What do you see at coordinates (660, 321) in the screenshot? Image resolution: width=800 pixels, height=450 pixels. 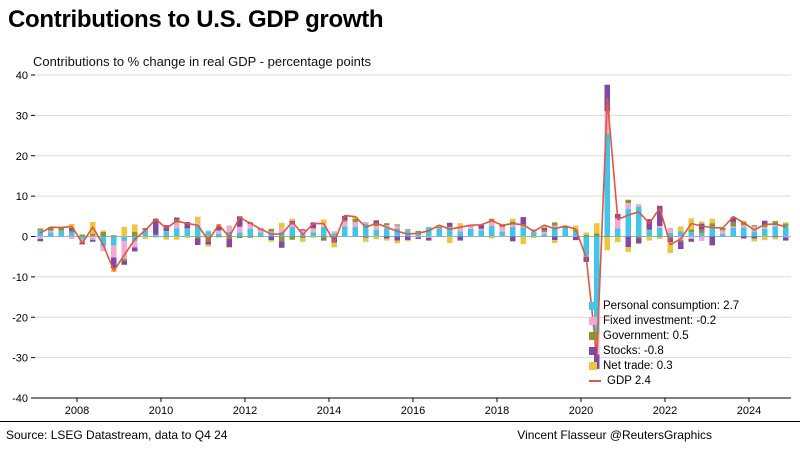 I see `legend-label: Fixed investment: -0.2` at bounding box center [660, 321].